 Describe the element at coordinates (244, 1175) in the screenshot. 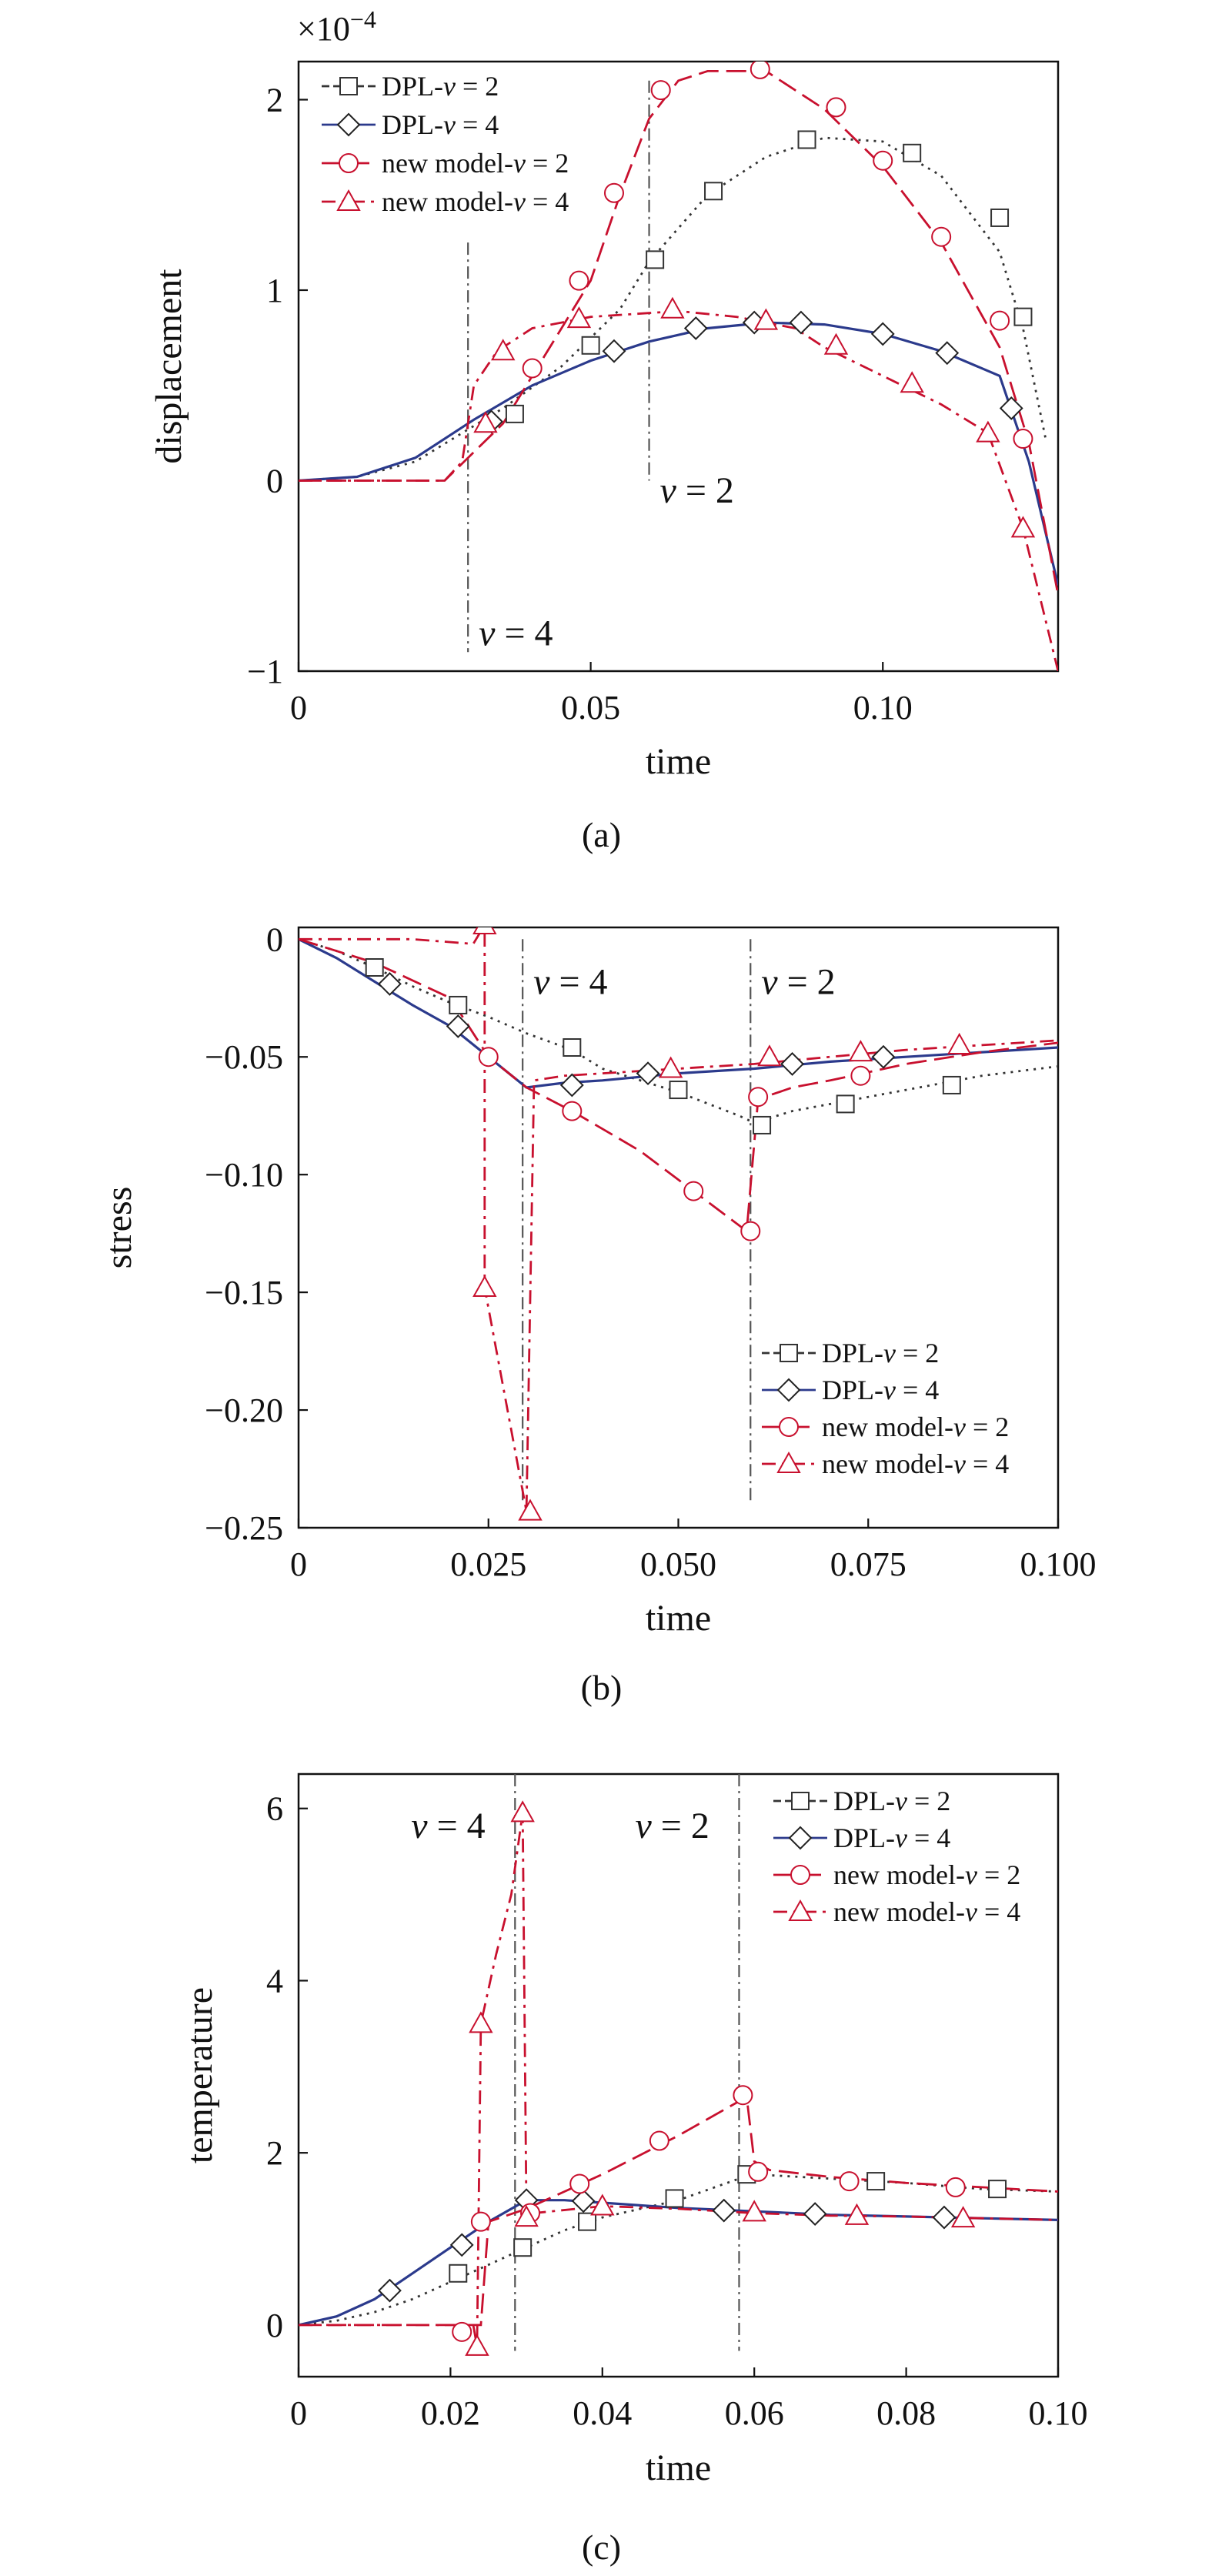

I see `y-tick-label: −0.10` at that location.